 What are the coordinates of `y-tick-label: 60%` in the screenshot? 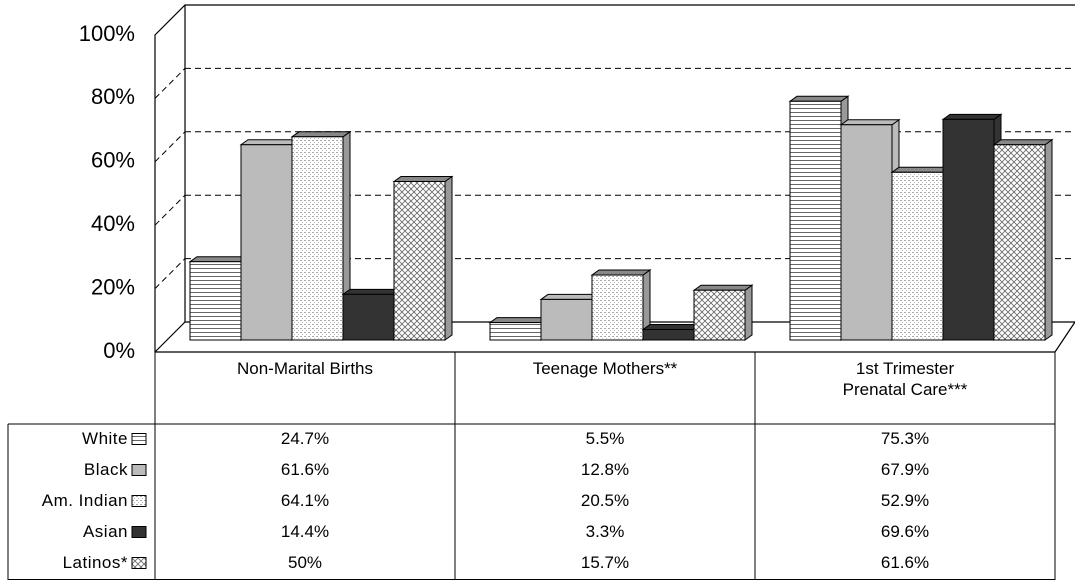 It's located at (113, 160).